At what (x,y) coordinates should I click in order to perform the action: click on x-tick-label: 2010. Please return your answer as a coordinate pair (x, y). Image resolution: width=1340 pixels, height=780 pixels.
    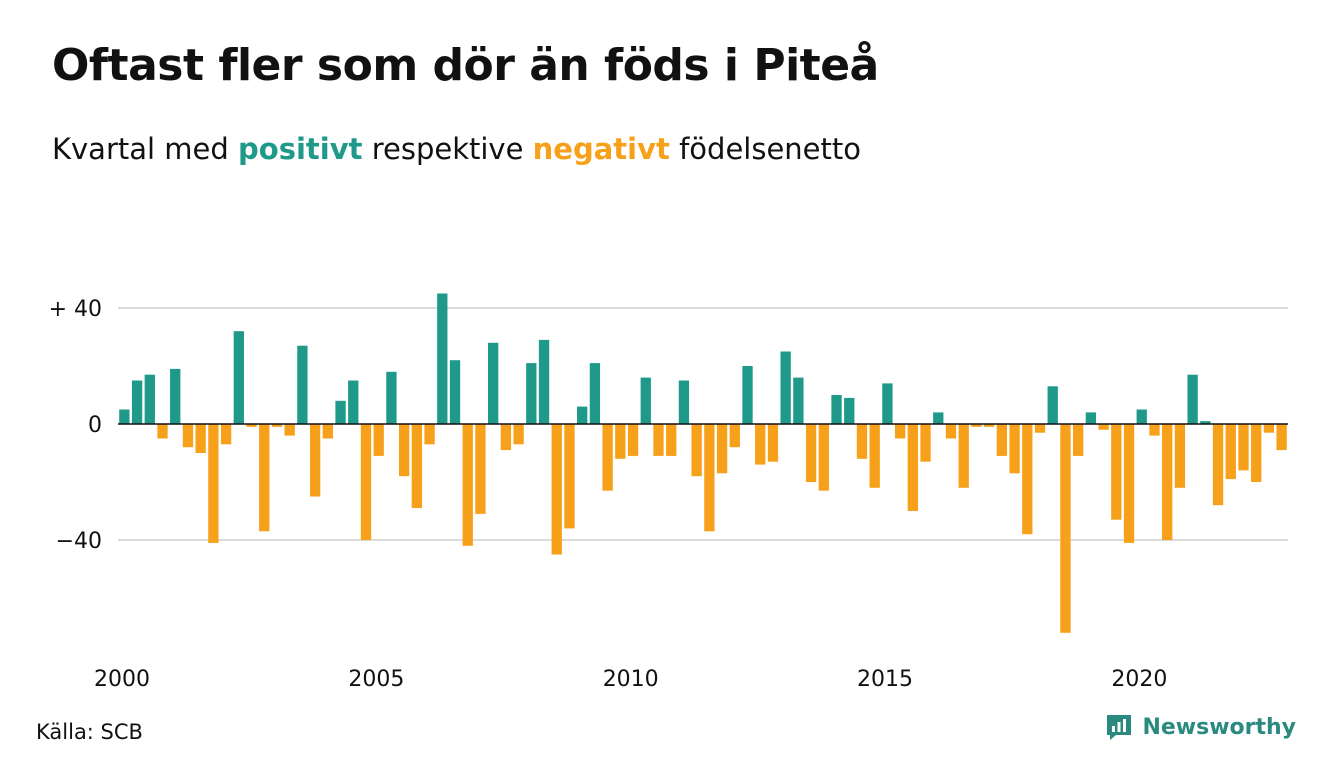
    Looking at the image, I should click on (631, 679).